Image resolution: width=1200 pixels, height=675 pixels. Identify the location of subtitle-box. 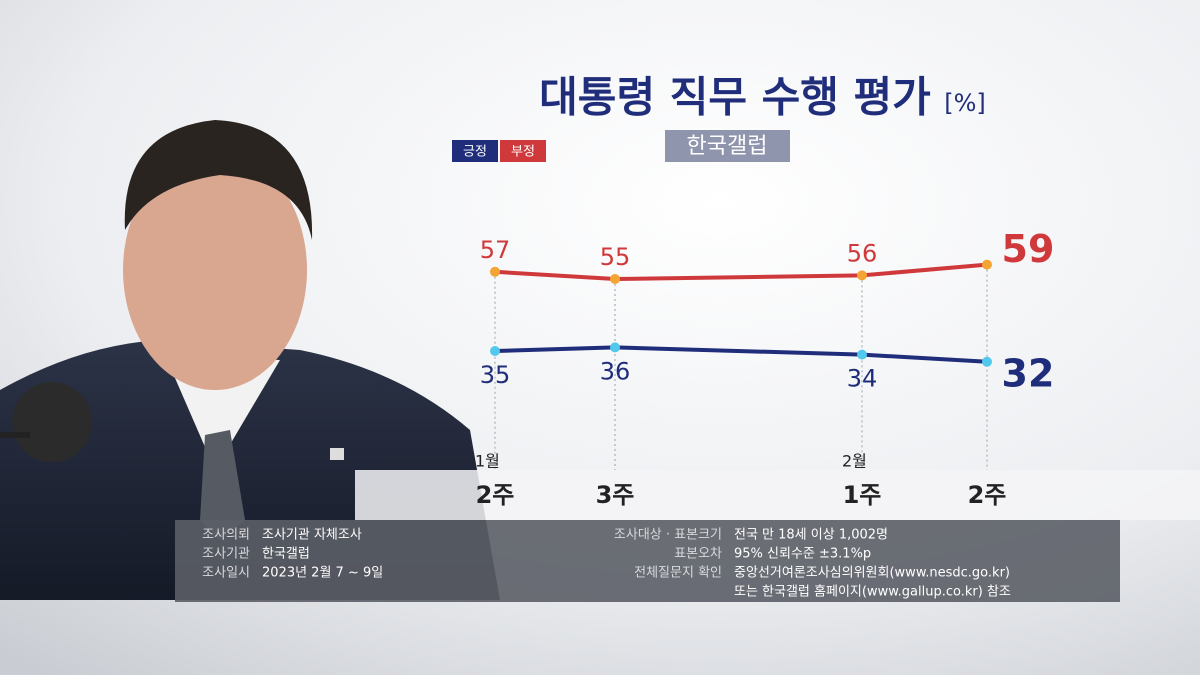
(727, 146).